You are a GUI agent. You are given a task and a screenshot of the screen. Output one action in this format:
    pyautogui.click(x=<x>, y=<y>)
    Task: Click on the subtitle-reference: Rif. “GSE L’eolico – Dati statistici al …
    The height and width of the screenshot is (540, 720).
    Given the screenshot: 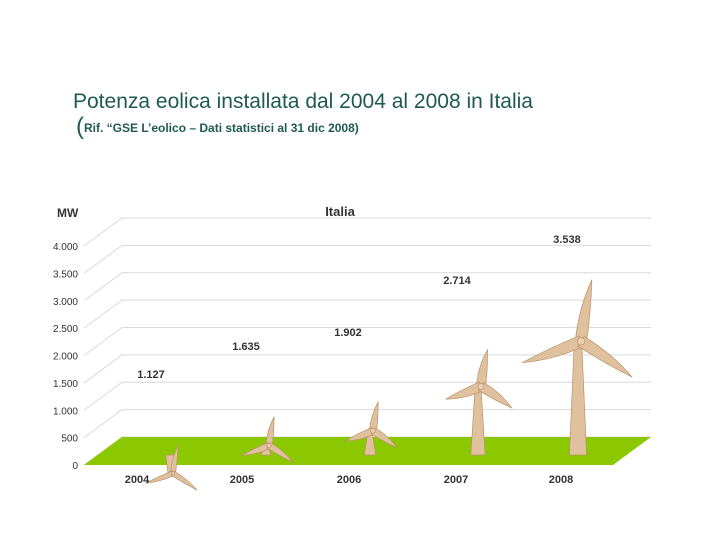 What is the action you would take?
    pyautogui.click(x=221, y=128)
    